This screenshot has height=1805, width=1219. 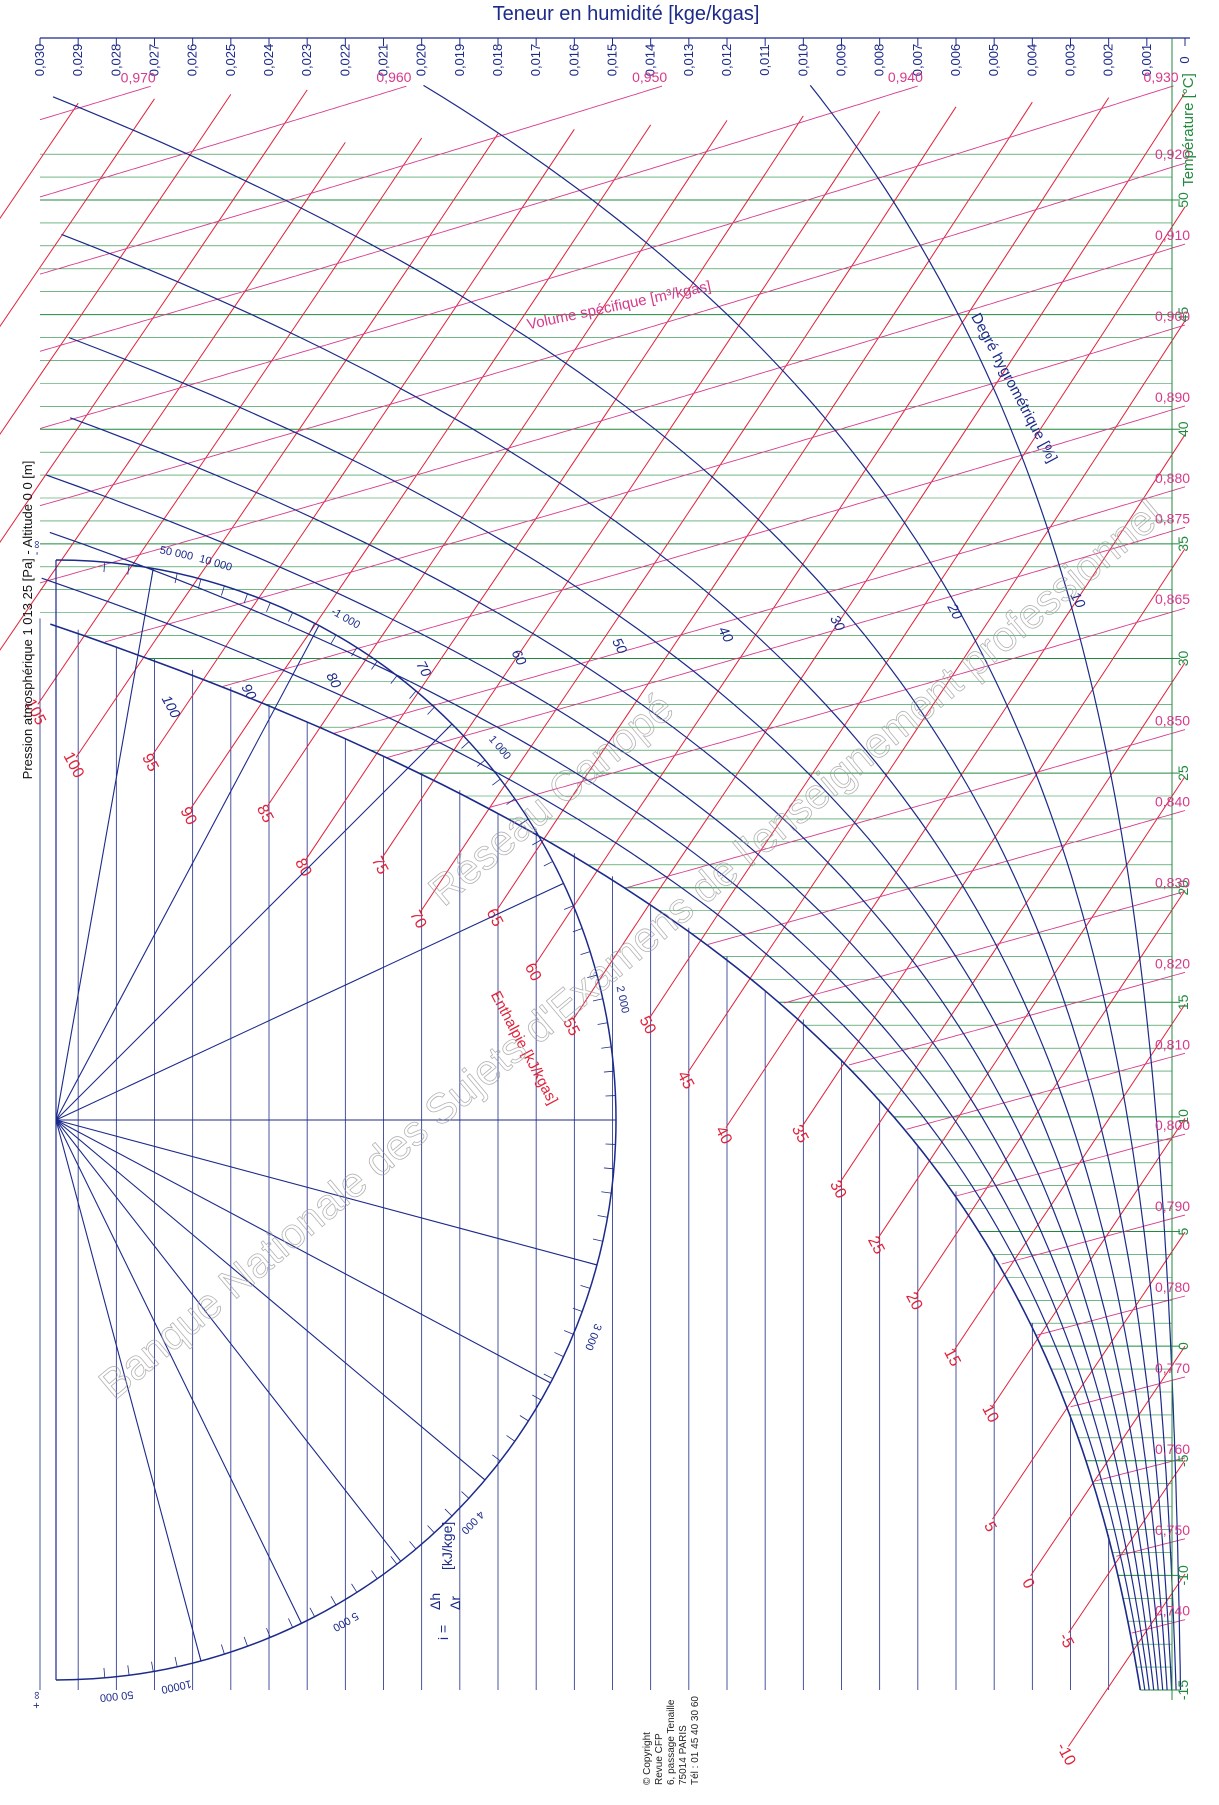 What do you see at coordinates (879, 60) in the screenshot?
I see `humidity-tick-label: 0,008` at bounding box center [879, 60].